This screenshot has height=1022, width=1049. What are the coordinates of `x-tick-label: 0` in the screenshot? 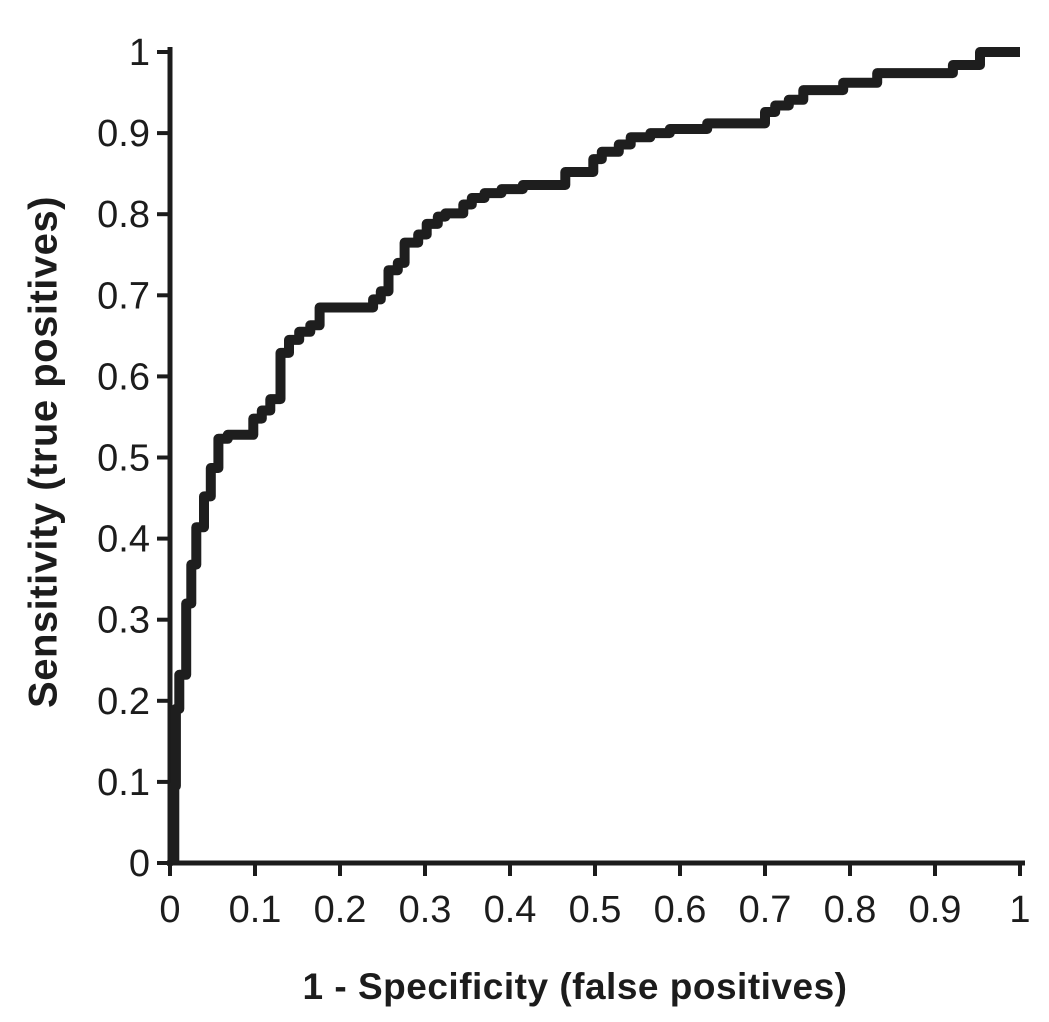 It's located at (169, 910).